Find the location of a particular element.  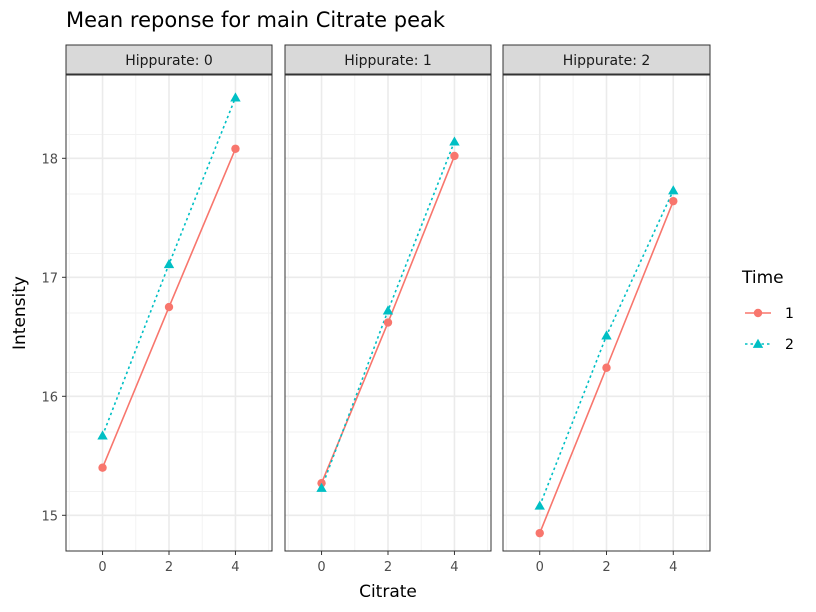

y-tick-label: 17 is located at coordinates (49, 278).